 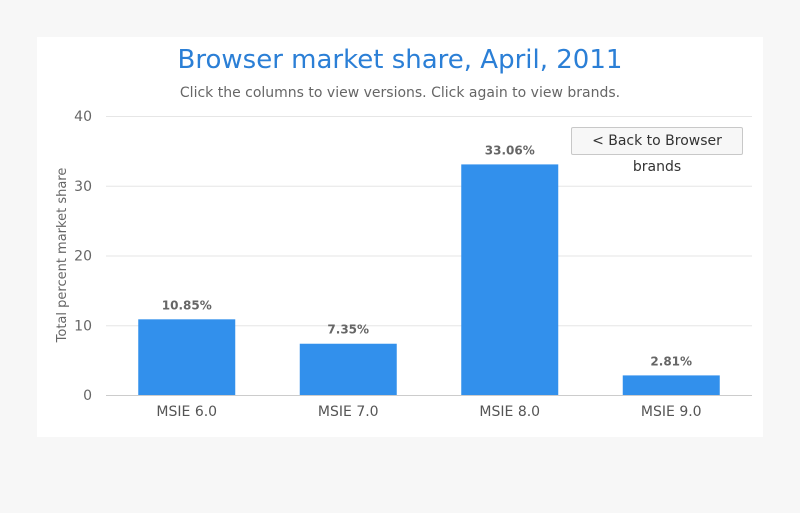 I want to click on y-tick-label: 20, so click(x=83, y=257).